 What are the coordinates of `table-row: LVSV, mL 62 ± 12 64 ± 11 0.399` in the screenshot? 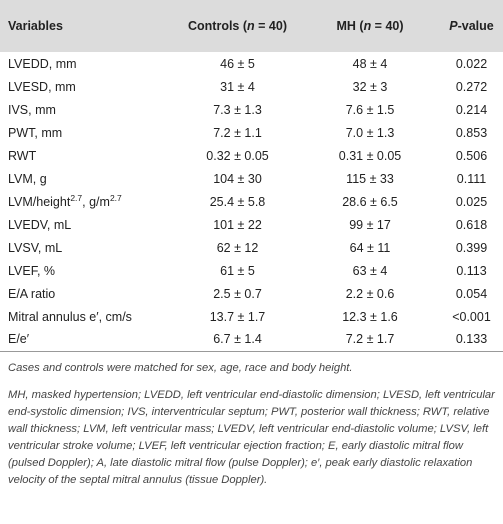 It's located at (251, 247).